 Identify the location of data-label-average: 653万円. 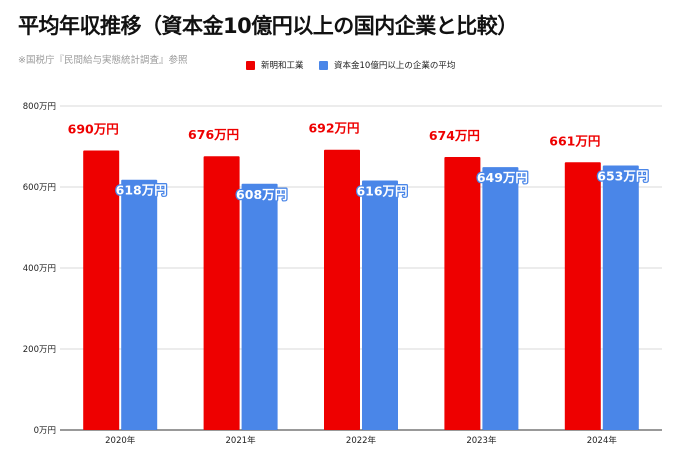
(622, 176).